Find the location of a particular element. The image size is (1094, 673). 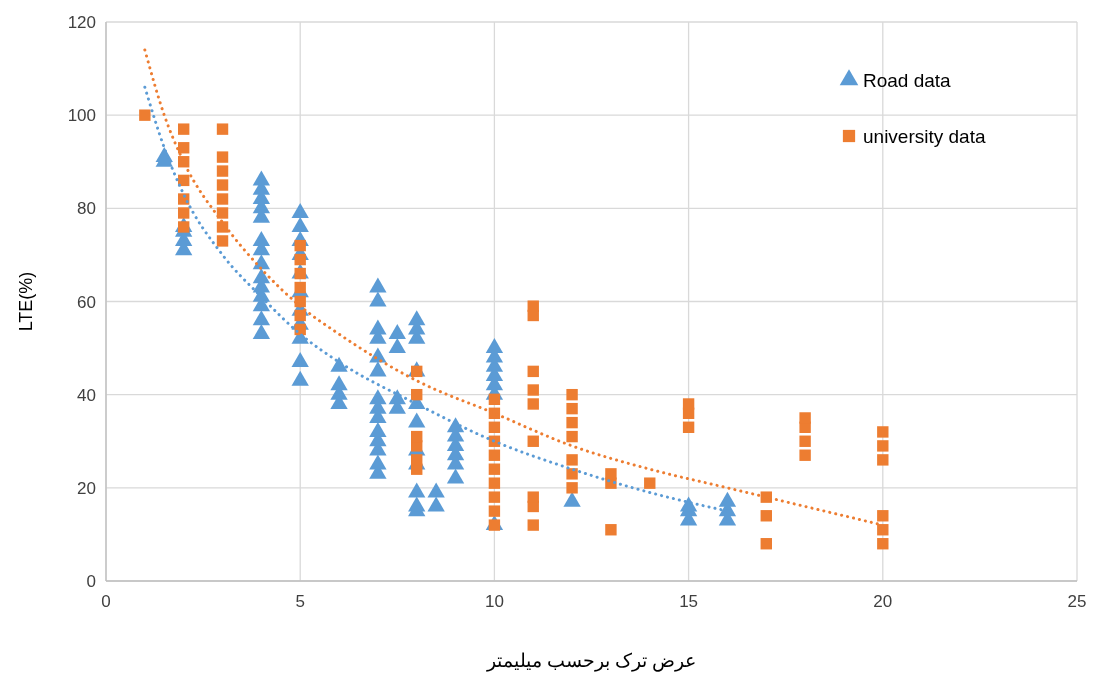

x-tick-label: 10 is located at coordinates (494, 601).